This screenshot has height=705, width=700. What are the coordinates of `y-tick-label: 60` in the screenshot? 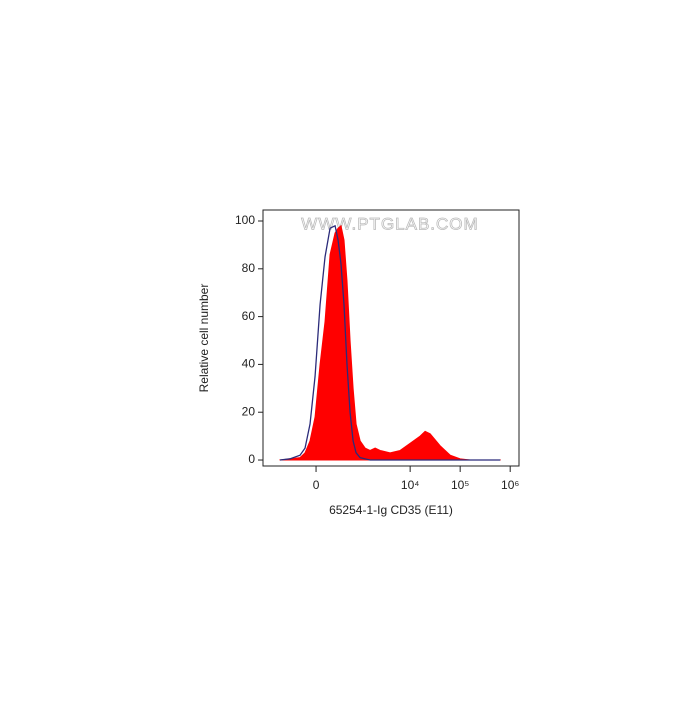 It's located at (249, 316).